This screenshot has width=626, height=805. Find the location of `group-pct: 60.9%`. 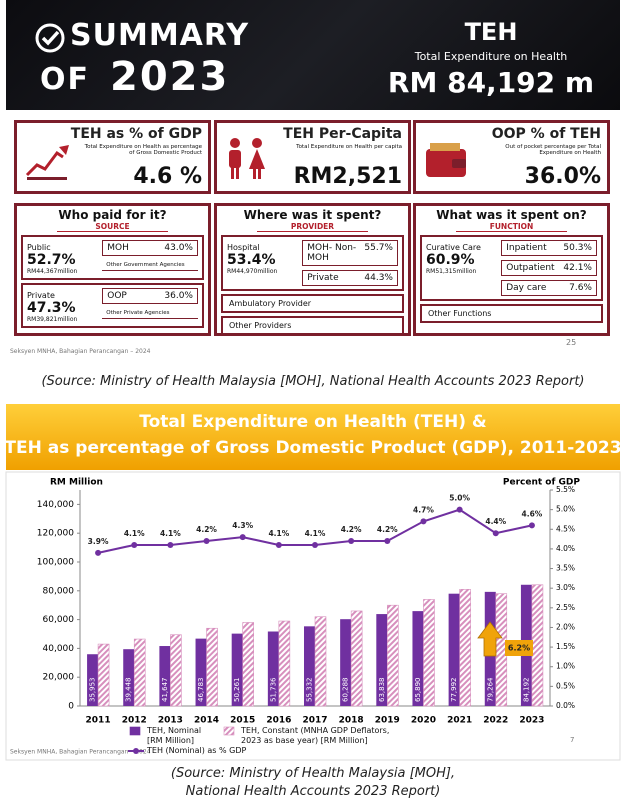

group-pct: 60.9% is located at coordinates (450, 260).